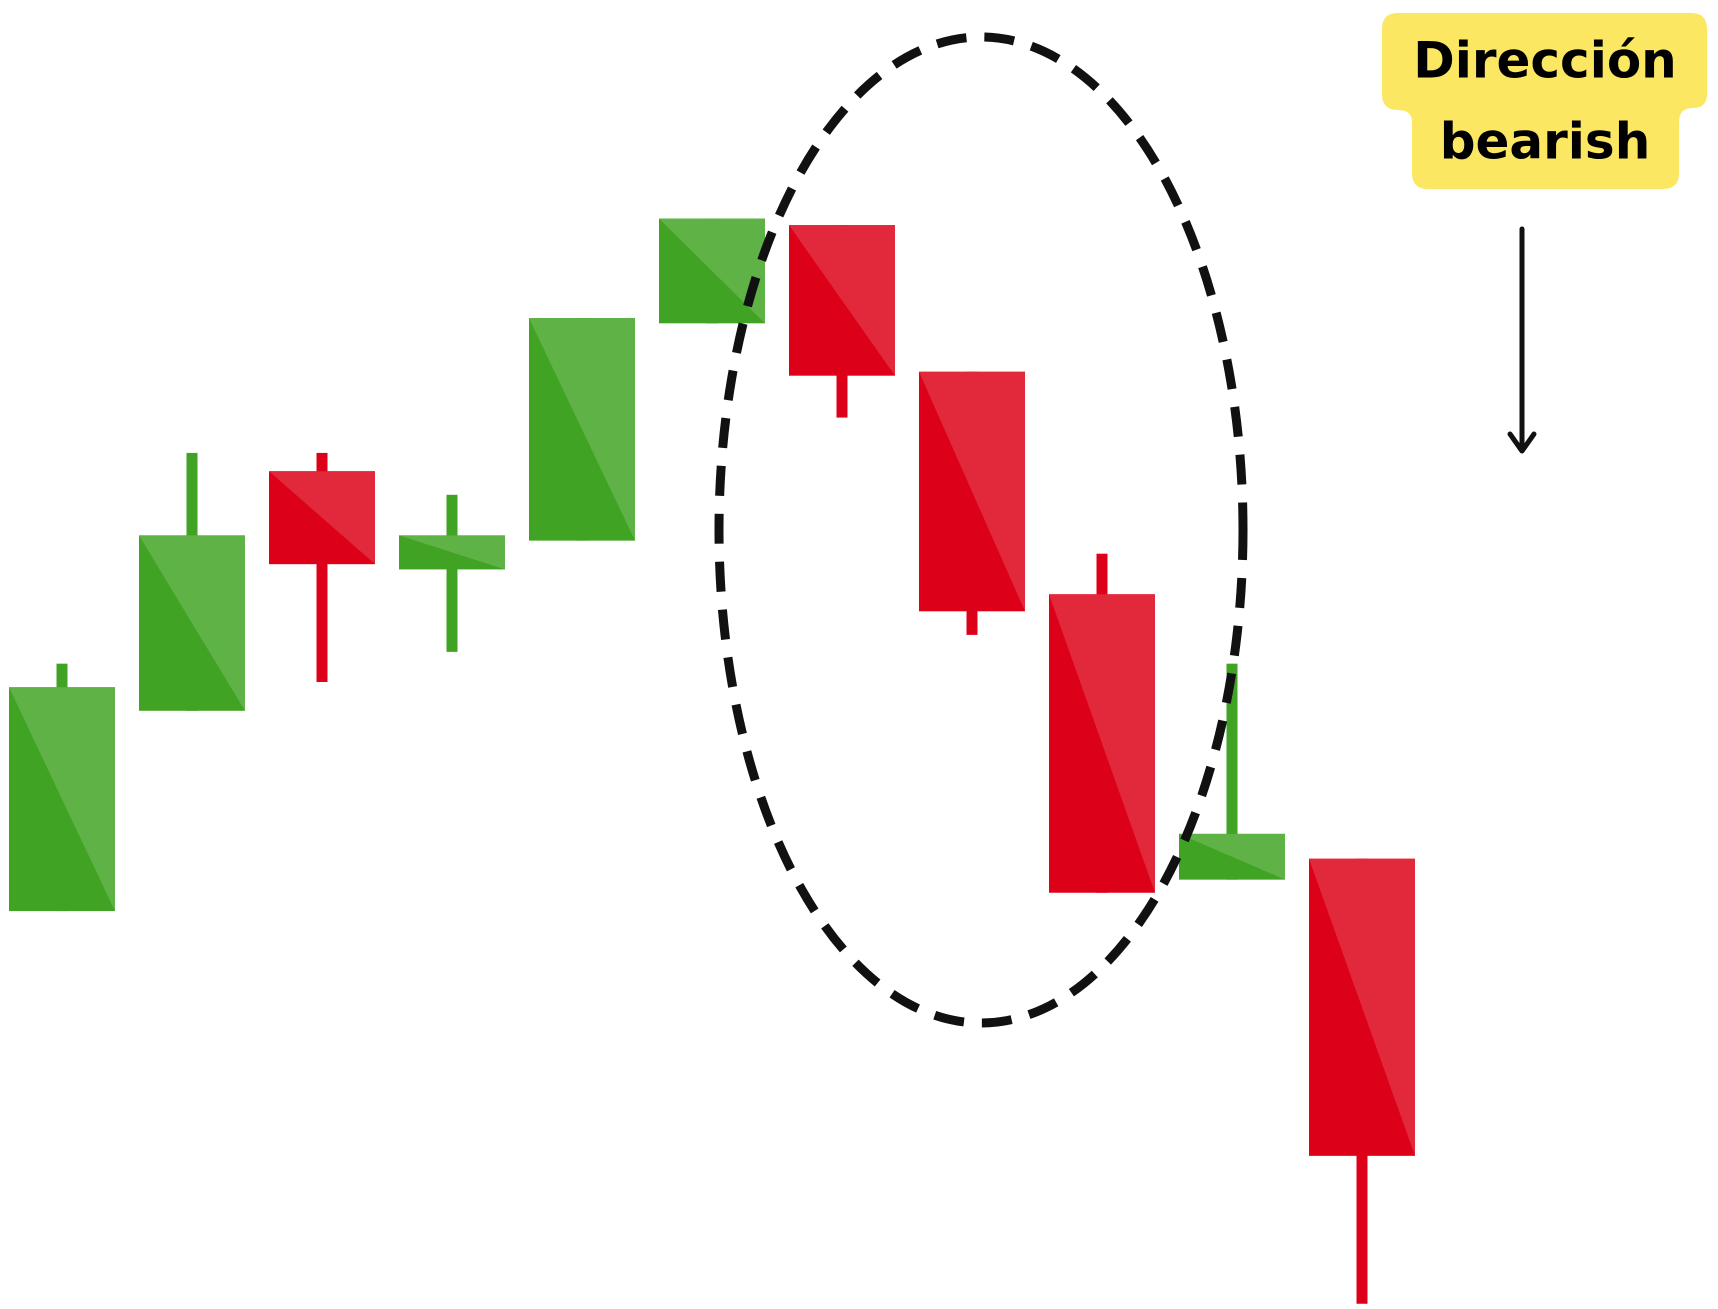  Describe the element at coordinates (1544, 101) in the screenshot. I see `annotation-box` at that location.